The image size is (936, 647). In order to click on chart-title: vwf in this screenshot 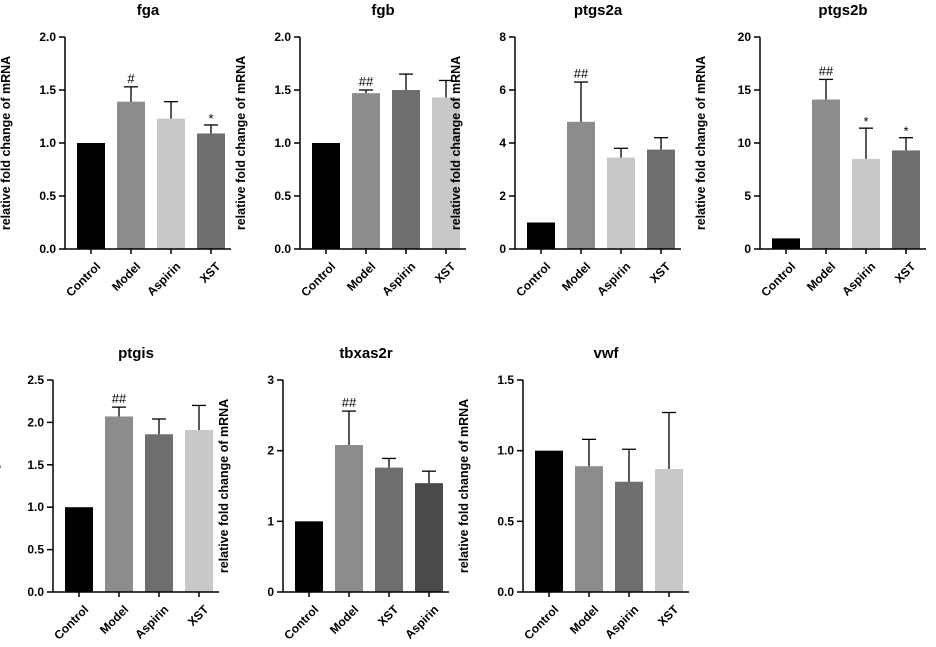, I will do `click(606, 353)`.